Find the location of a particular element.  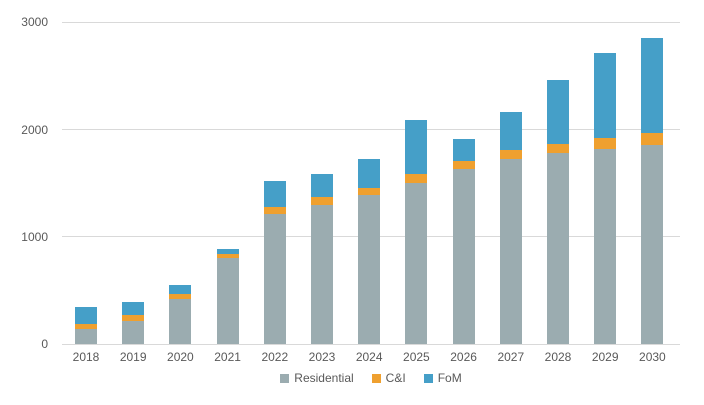

x-axis-tick-2020: 2020 is located at coordinates (180, 357).